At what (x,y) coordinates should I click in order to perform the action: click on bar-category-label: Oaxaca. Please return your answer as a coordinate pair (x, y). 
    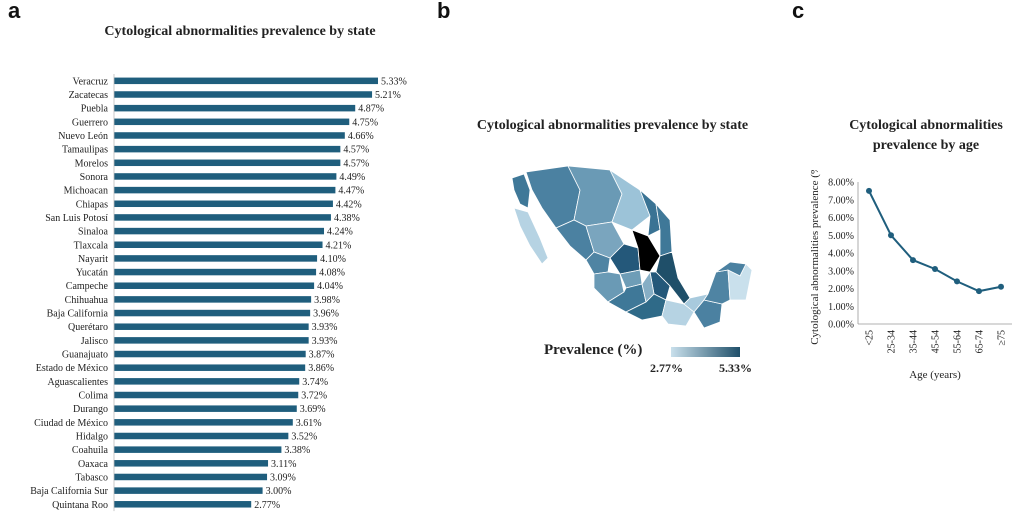
    Looking at the image, I should click on (93, 464).